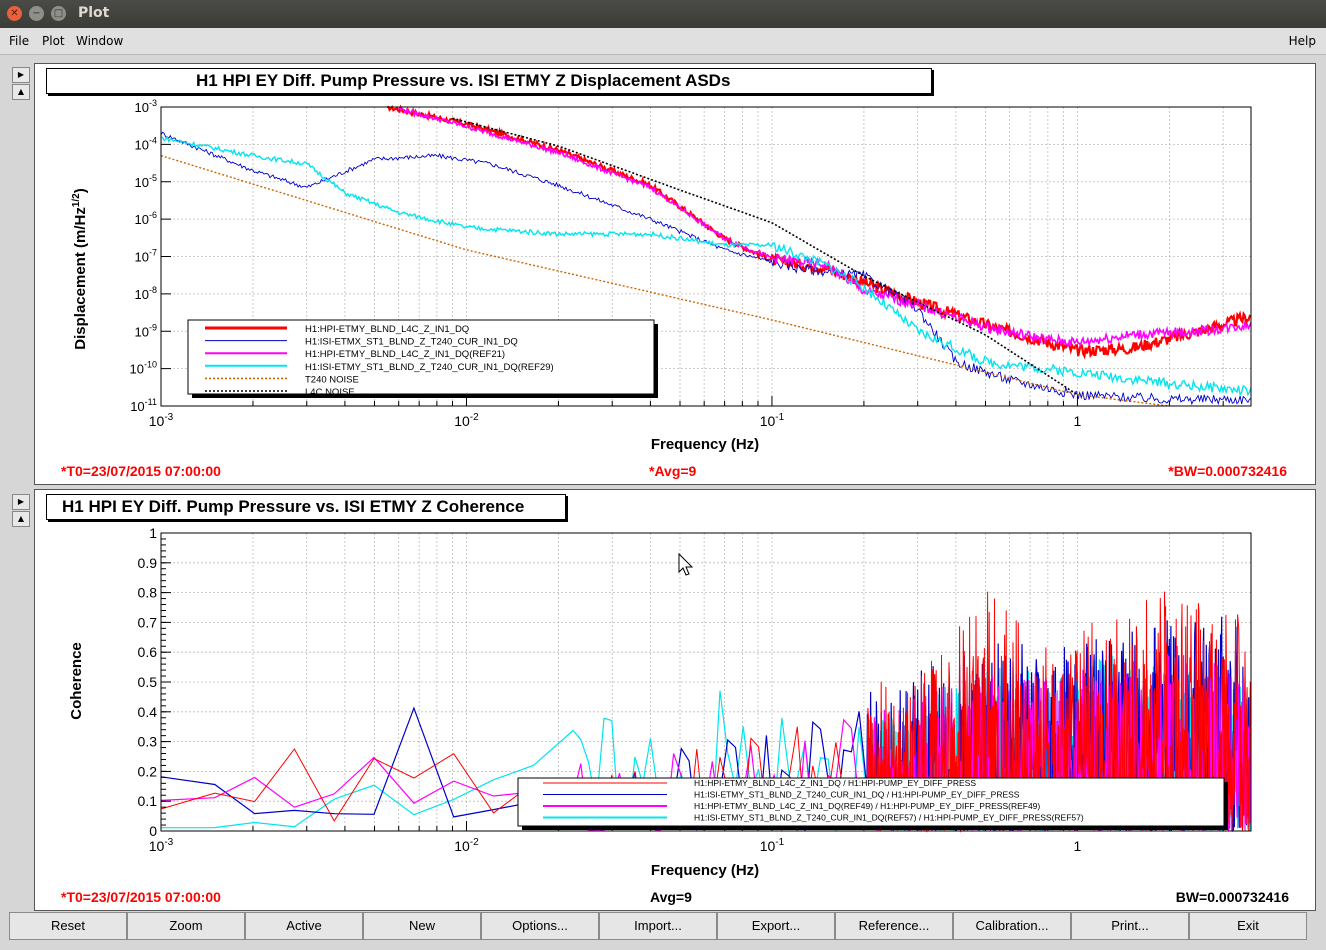  I want to click on asd-avg-text: *Avg=9, so click(673, 471).